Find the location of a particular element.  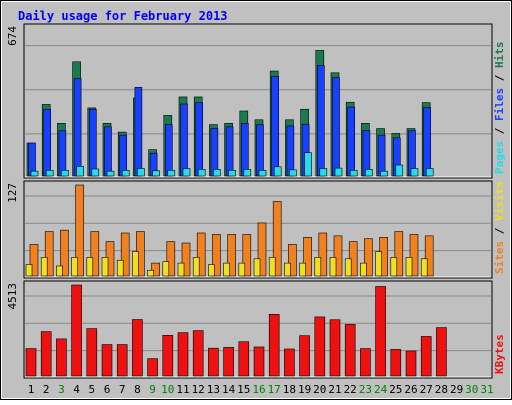

y-max-label: 674 is located at coordinates (12, 36).